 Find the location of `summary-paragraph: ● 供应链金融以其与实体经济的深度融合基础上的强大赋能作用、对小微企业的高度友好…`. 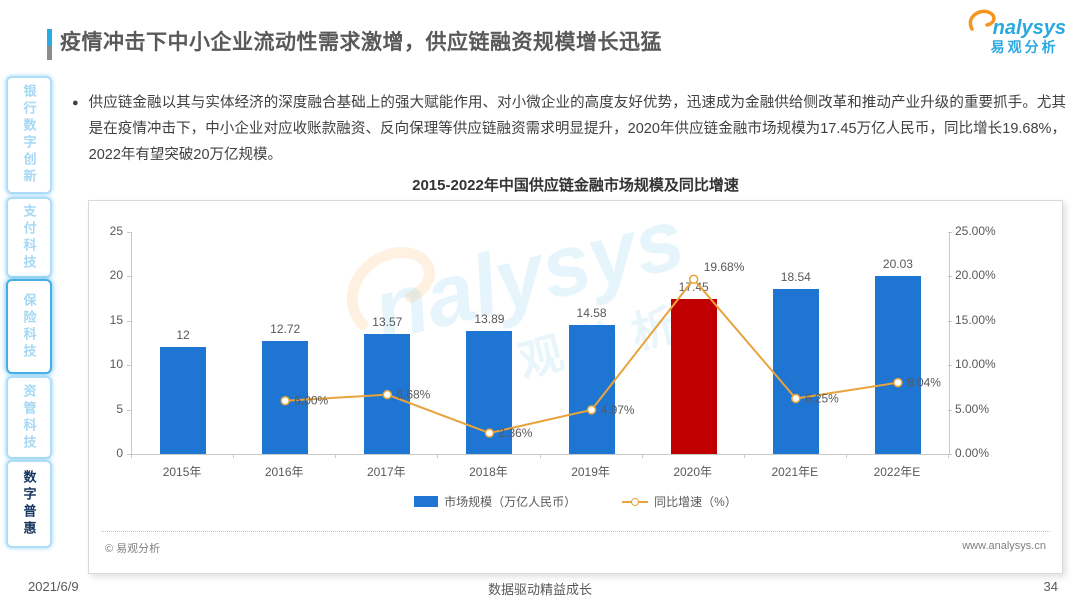

summary-paragraph: ● 供应链金融以其与实体经济的深度融合基础上的强大赋能作用、对小微企业的高度友好… is located at coordinates (569, 129).